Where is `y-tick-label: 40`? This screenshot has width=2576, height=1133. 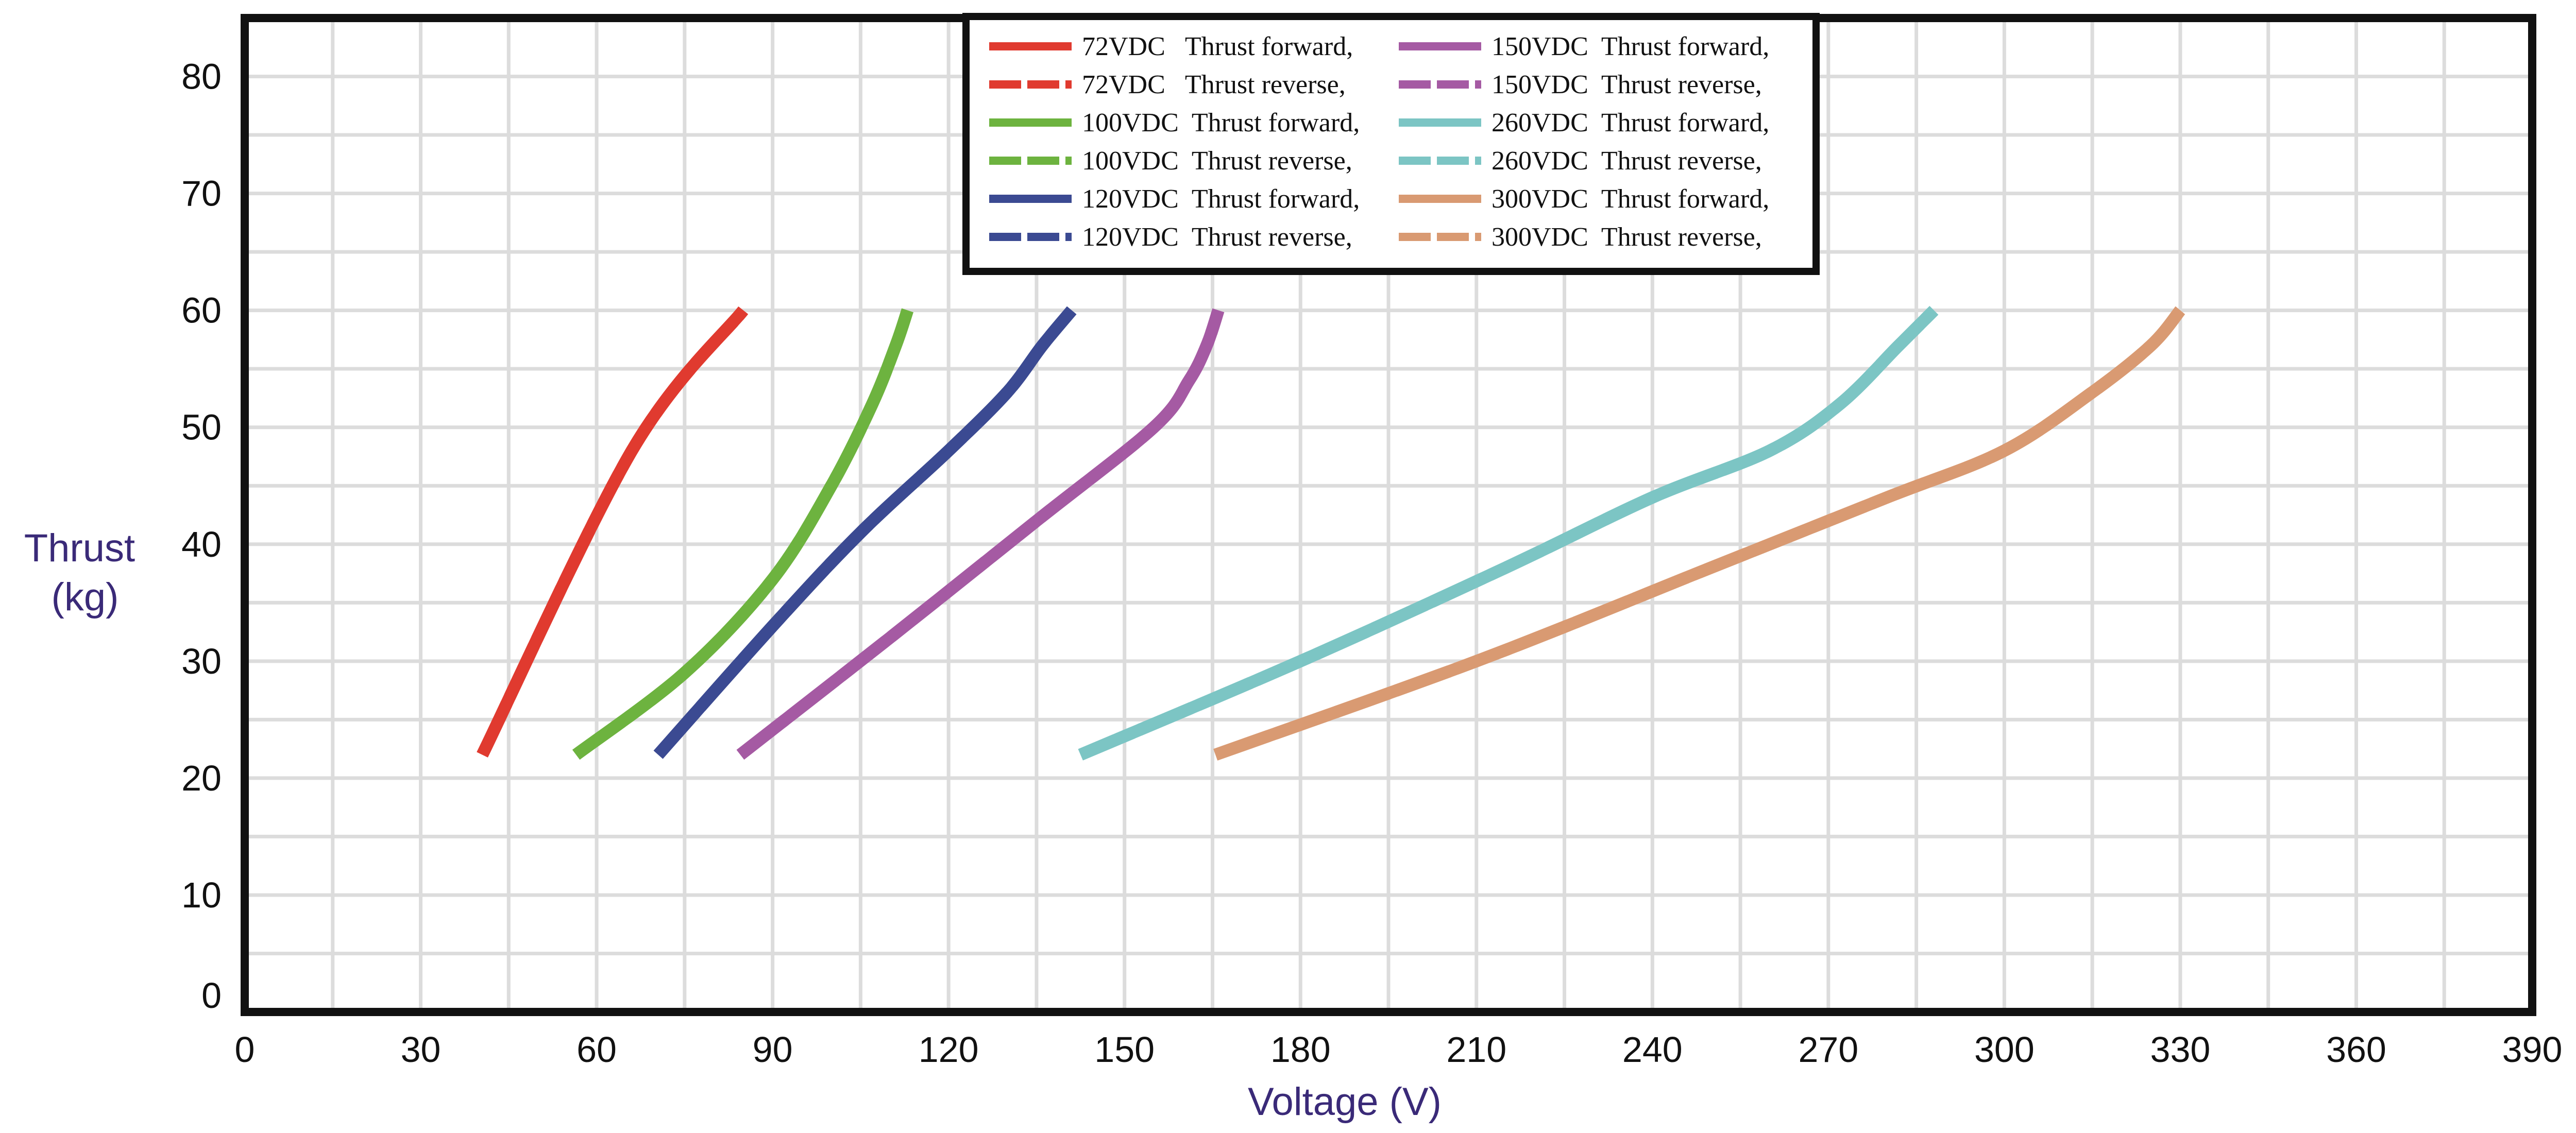 y-tick-label: 40 is located at coordinates (201, 544).